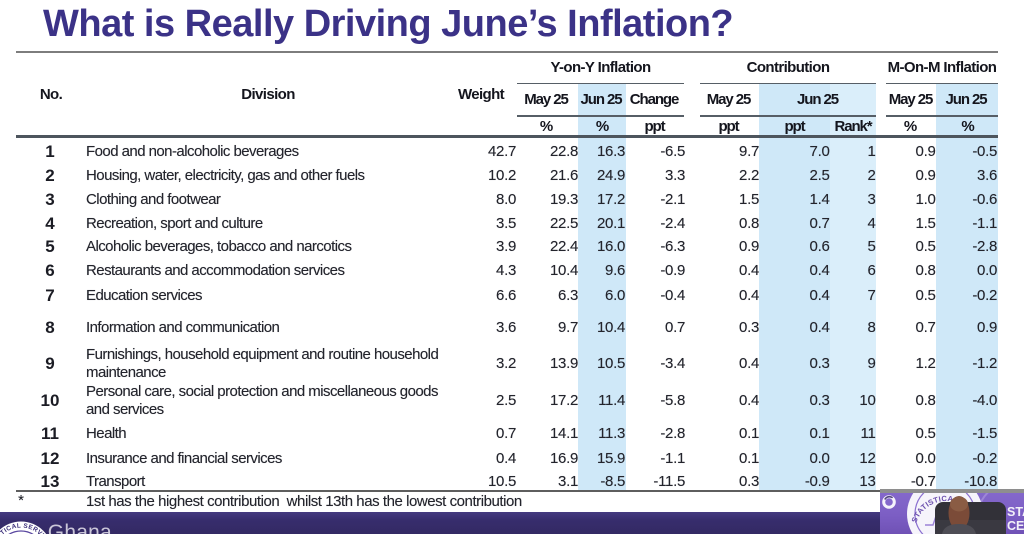  What do you see at coordinates (22, 528) in the screenshot?
I see `svg-text: ATISTICAL SERVI` at bounding box center [22, 528].